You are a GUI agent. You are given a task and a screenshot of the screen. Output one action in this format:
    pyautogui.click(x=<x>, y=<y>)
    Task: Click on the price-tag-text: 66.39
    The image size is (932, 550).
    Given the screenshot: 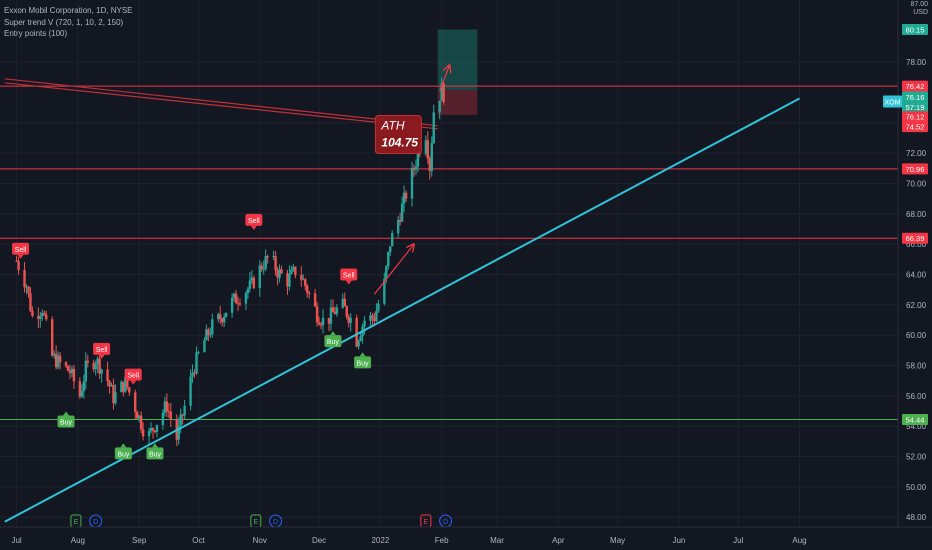 What is the action you would take?
    pyautogui.click(x=915, y=238)
    